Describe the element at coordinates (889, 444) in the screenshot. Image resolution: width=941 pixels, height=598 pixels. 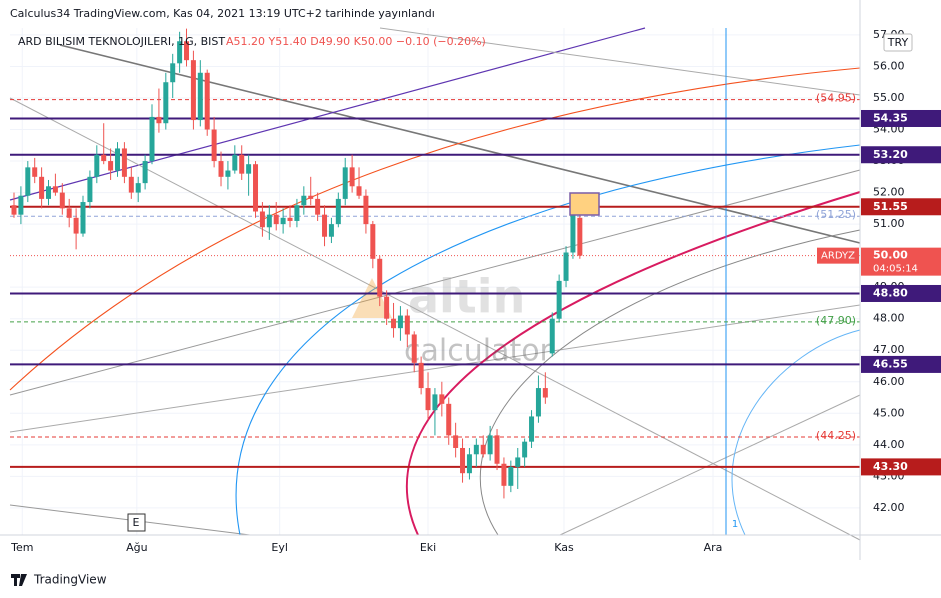
I see `y-tick-label: 44.00` at that location.